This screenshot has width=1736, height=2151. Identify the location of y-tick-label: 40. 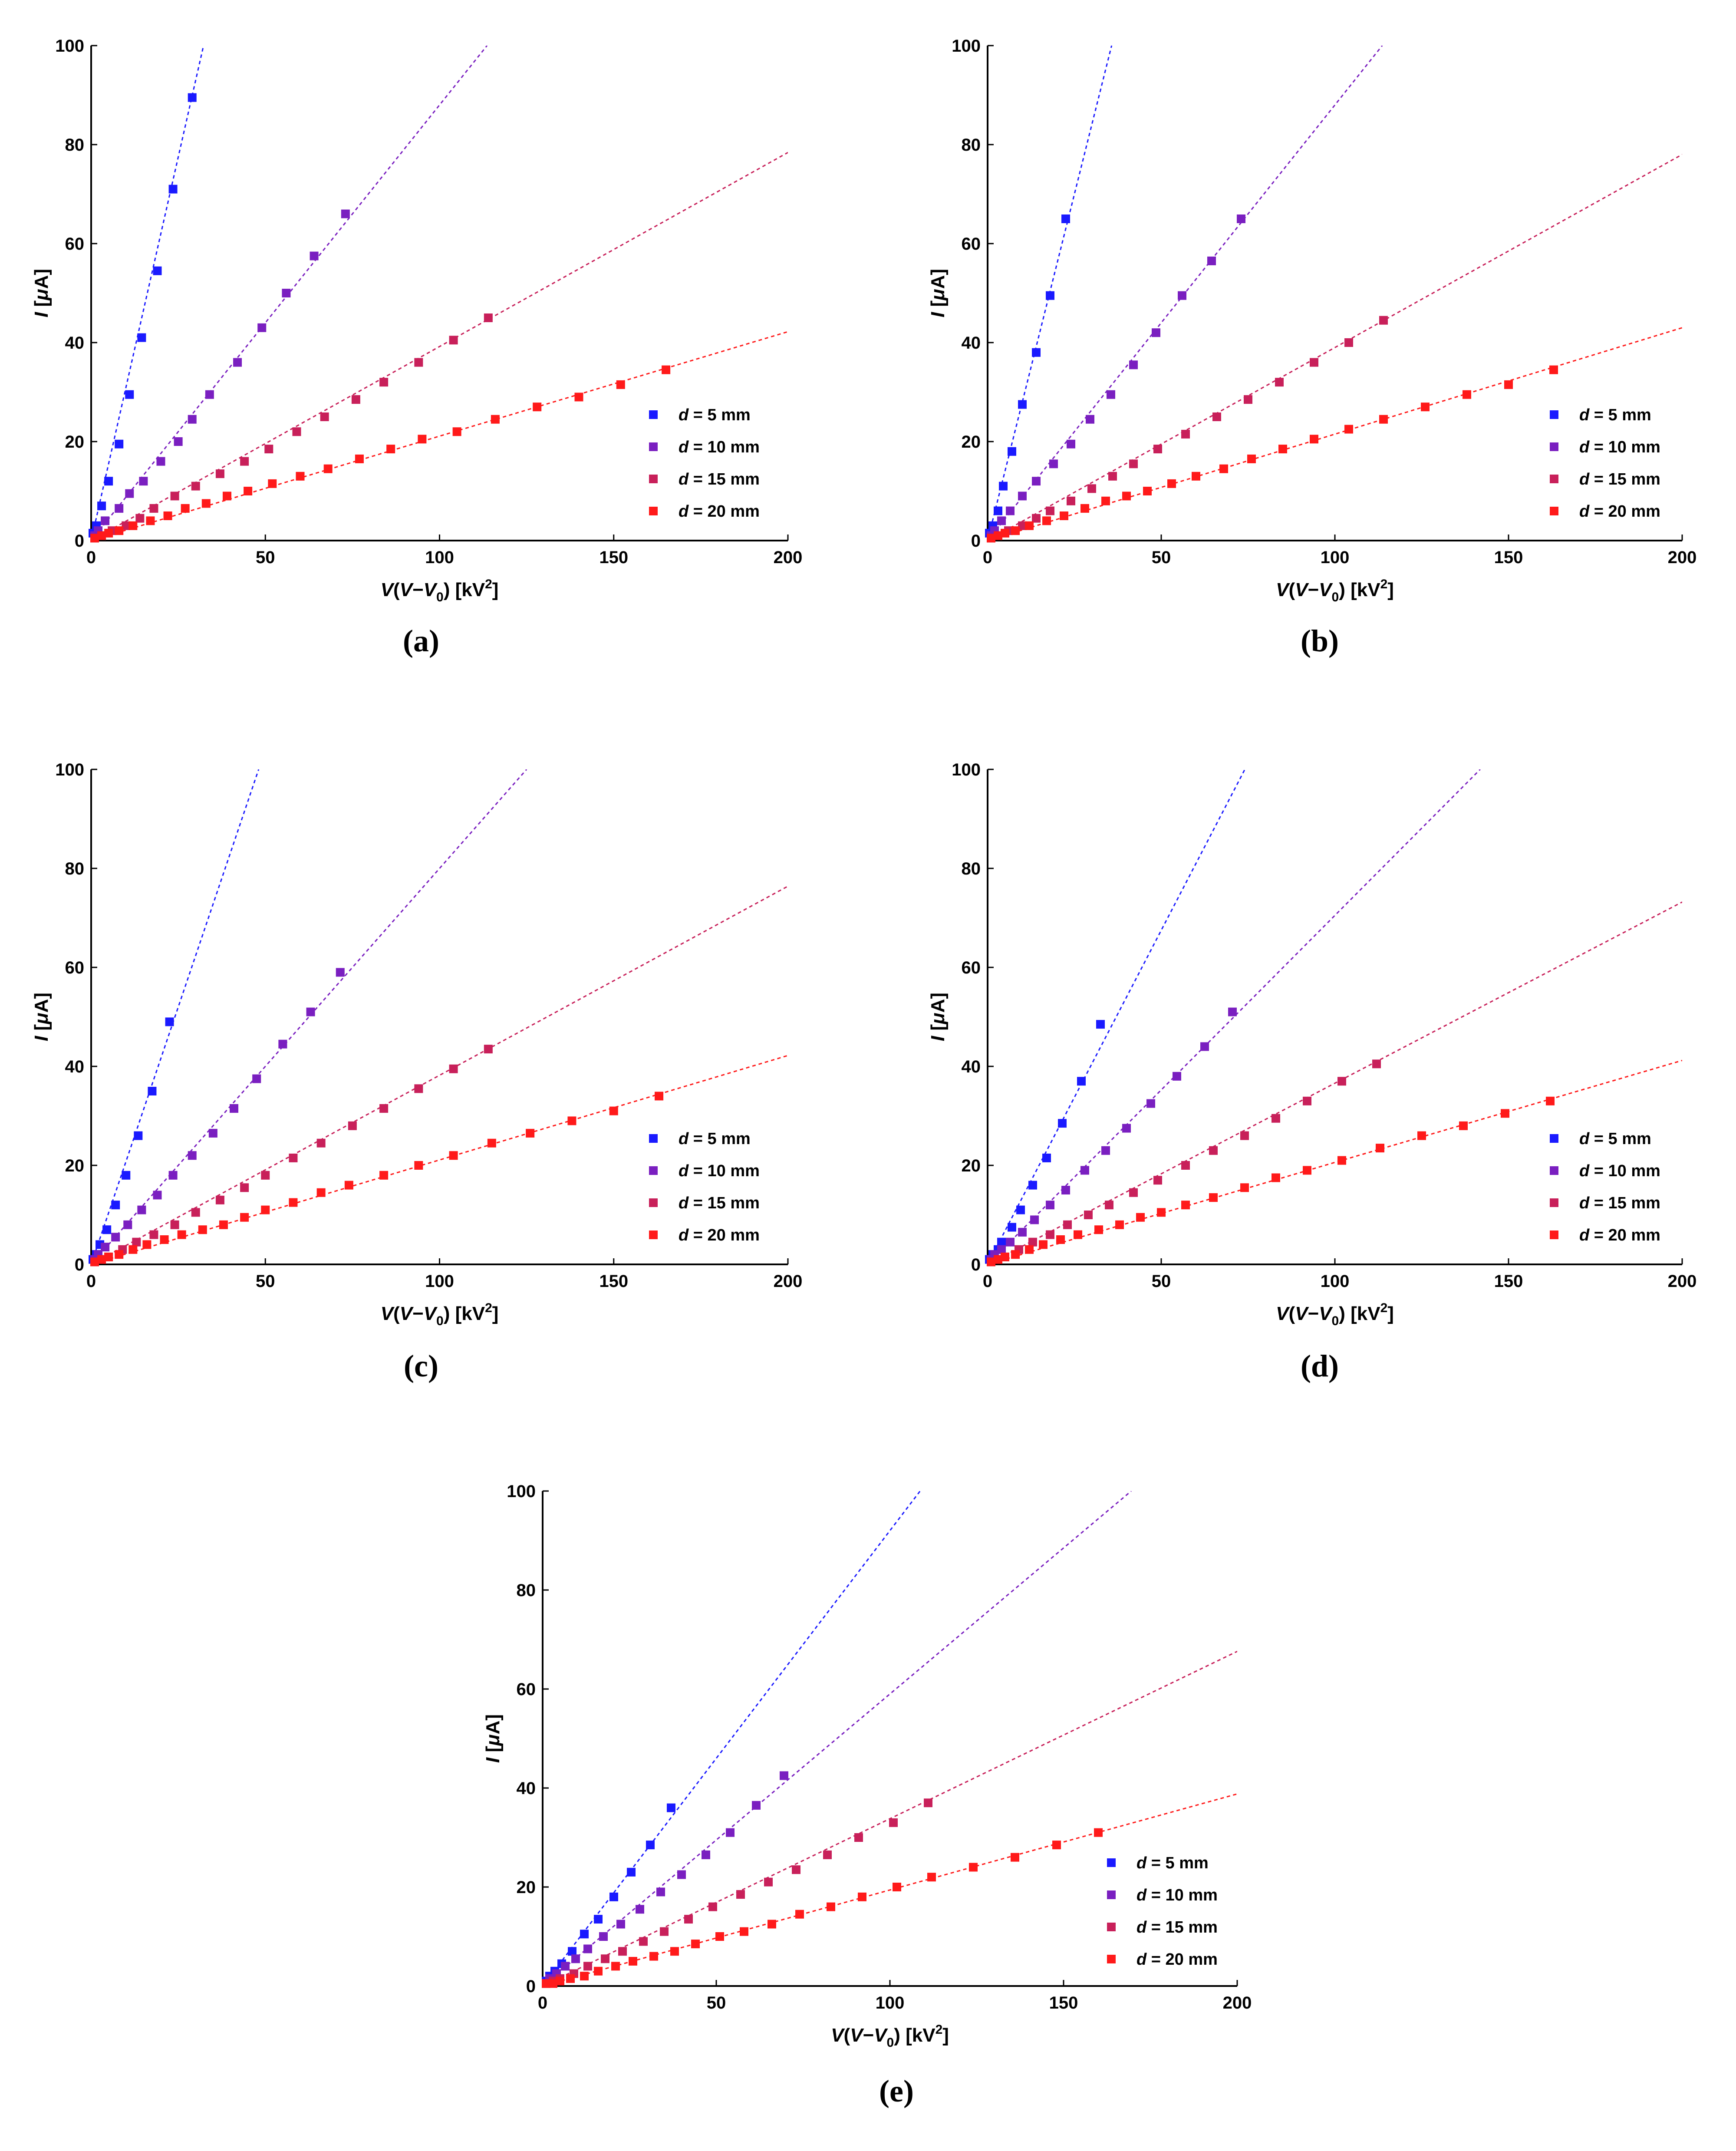
(971, 1066).